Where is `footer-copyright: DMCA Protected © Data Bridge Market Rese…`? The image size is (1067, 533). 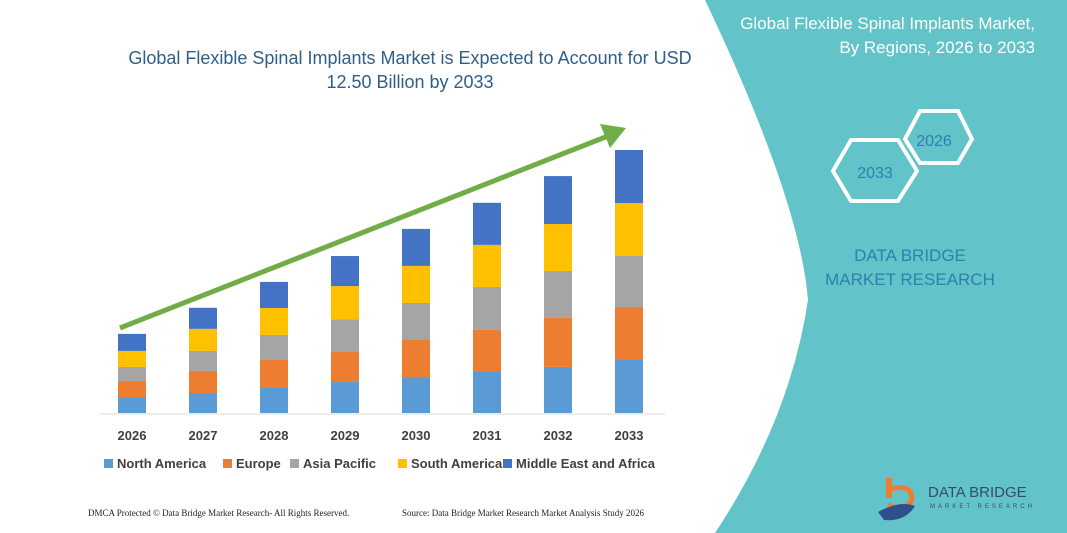
footer-copyright: DMCA Protected © Data Bridge Market Rese… is located at coordinates (219, 513).